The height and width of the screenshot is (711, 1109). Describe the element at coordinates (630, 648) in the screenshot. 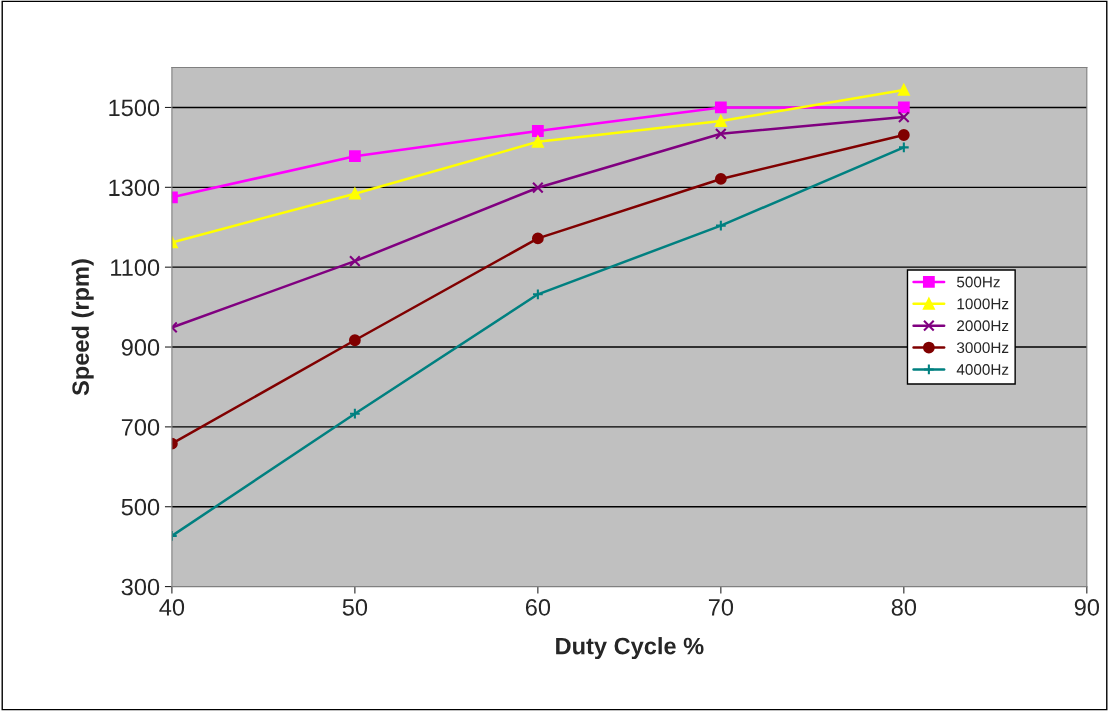

I see `x-axis-title: Duty Cycle %` at that location.